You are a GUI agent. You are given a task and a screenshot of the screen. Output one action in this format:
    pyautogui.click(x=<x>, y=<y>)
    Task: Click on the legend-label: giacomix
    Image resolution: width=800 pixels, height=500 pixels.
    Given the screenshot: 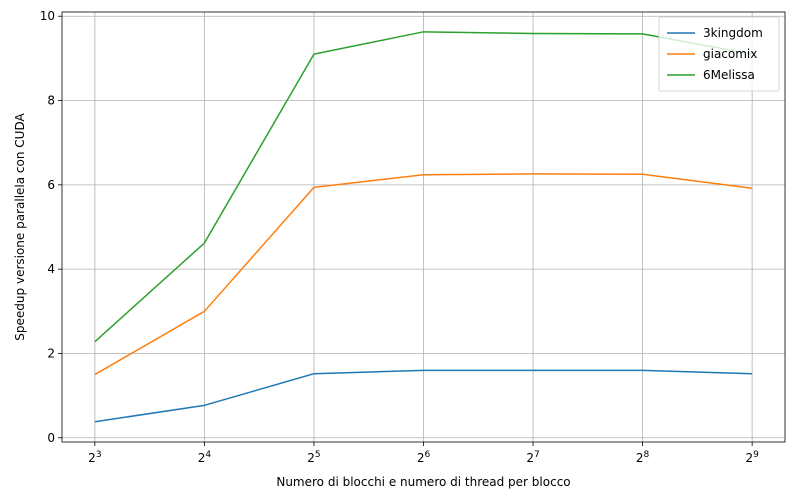 What is the action you would take?
    pyautogui.click(x=730, y=54)
    